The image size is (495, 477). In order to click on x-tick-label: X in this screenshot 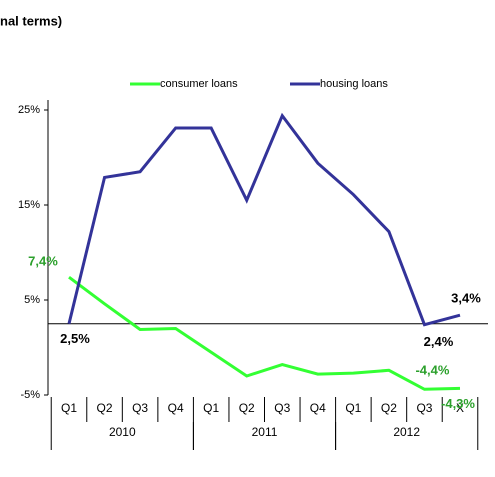, I will do `click(460, 408)`.